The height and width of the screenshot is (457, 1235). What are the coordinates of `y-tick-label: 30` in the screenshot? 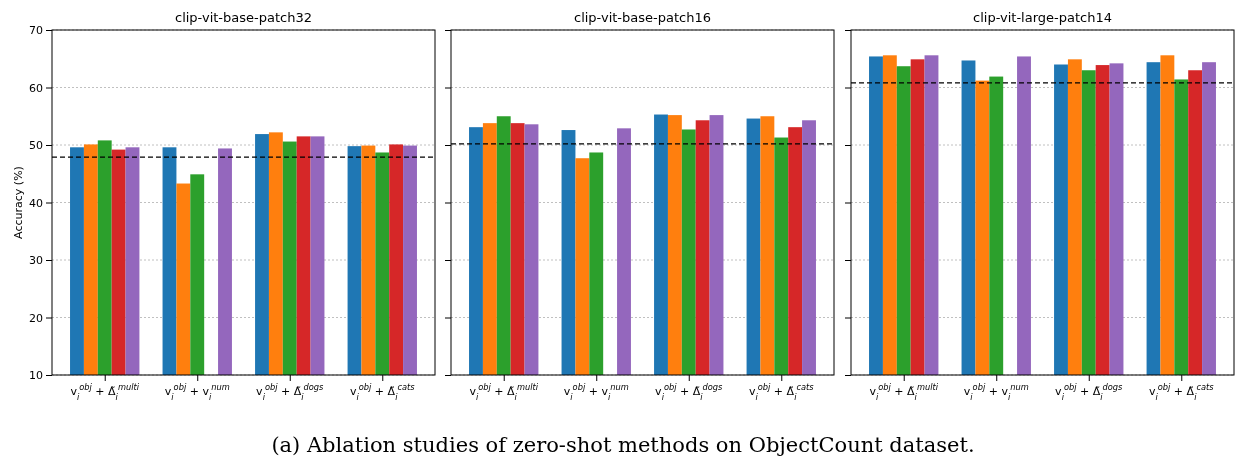 It's located at (36, 261).